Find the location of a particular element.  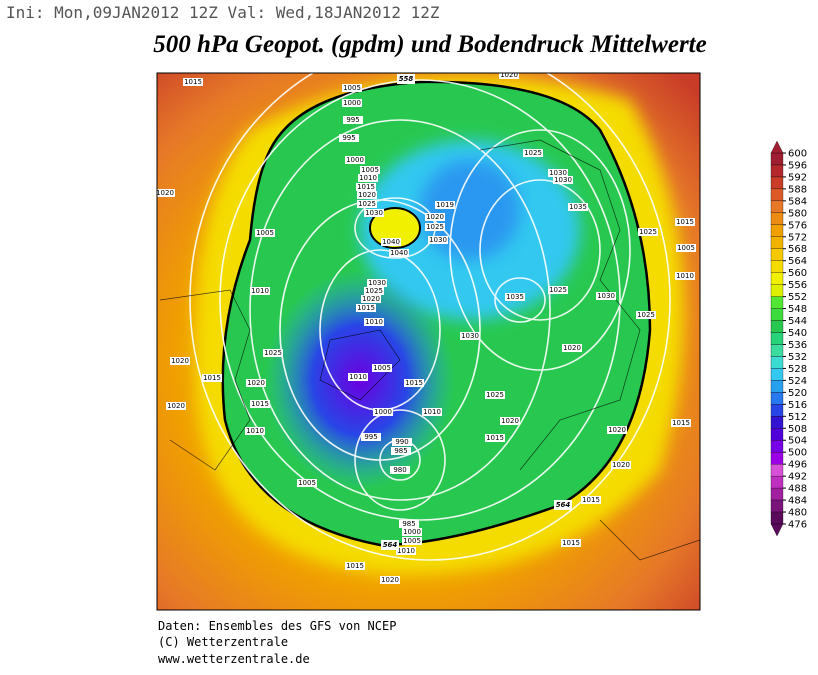

height-label: 564 is located at coordinates (390, 545).